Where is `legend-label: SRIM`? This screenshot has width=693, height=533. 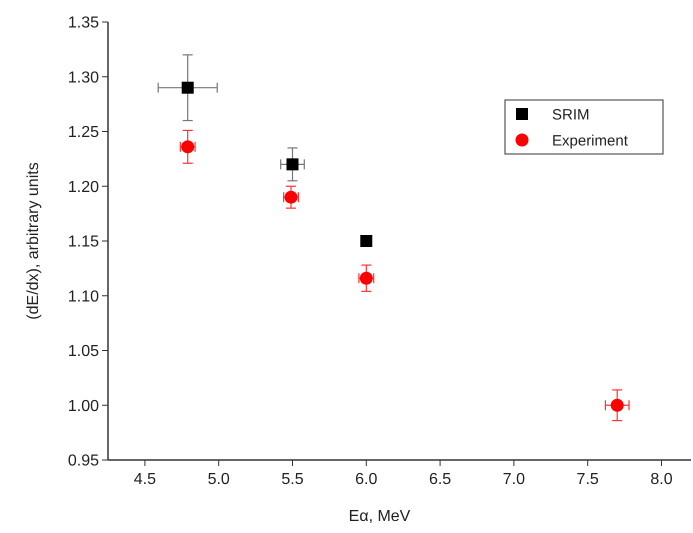 legend-label: SRIM is located at coordinates (571, 115).